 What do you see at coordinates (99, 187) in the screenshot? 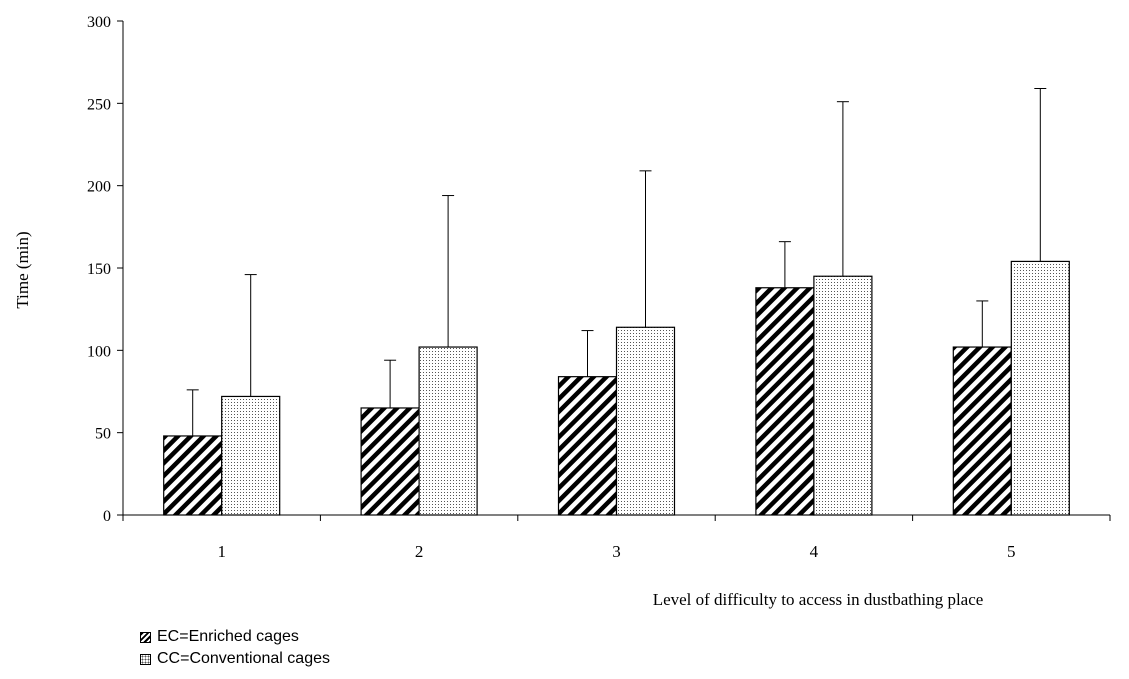
I see `y-tick-label: 200` at bounding box center [99, 187].